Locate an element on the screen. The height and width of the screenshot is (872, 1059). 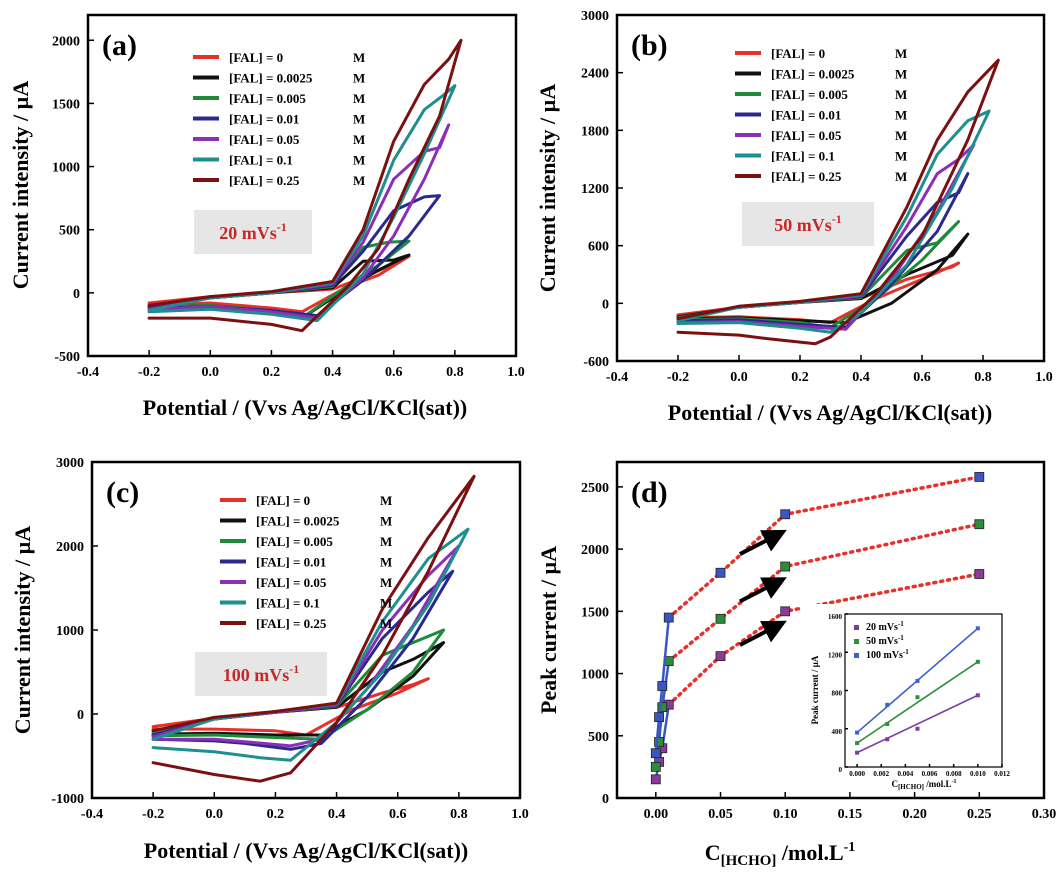
y-tick-label: 500 is located at coordinates (69, 231).